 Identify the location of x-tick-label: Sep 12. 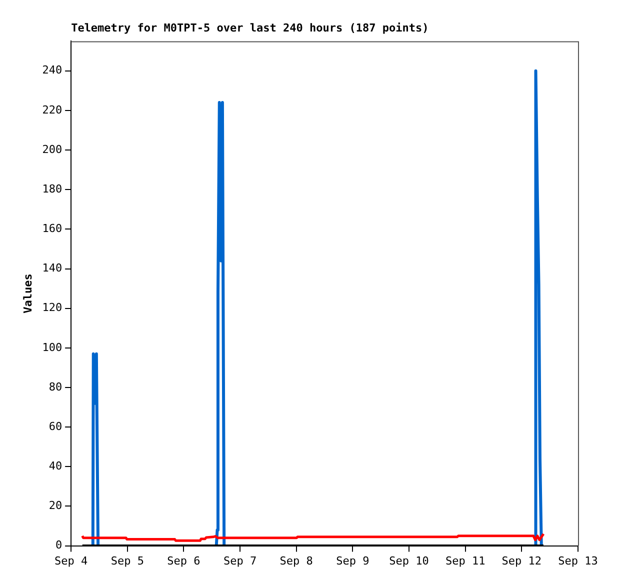
(522, 561).